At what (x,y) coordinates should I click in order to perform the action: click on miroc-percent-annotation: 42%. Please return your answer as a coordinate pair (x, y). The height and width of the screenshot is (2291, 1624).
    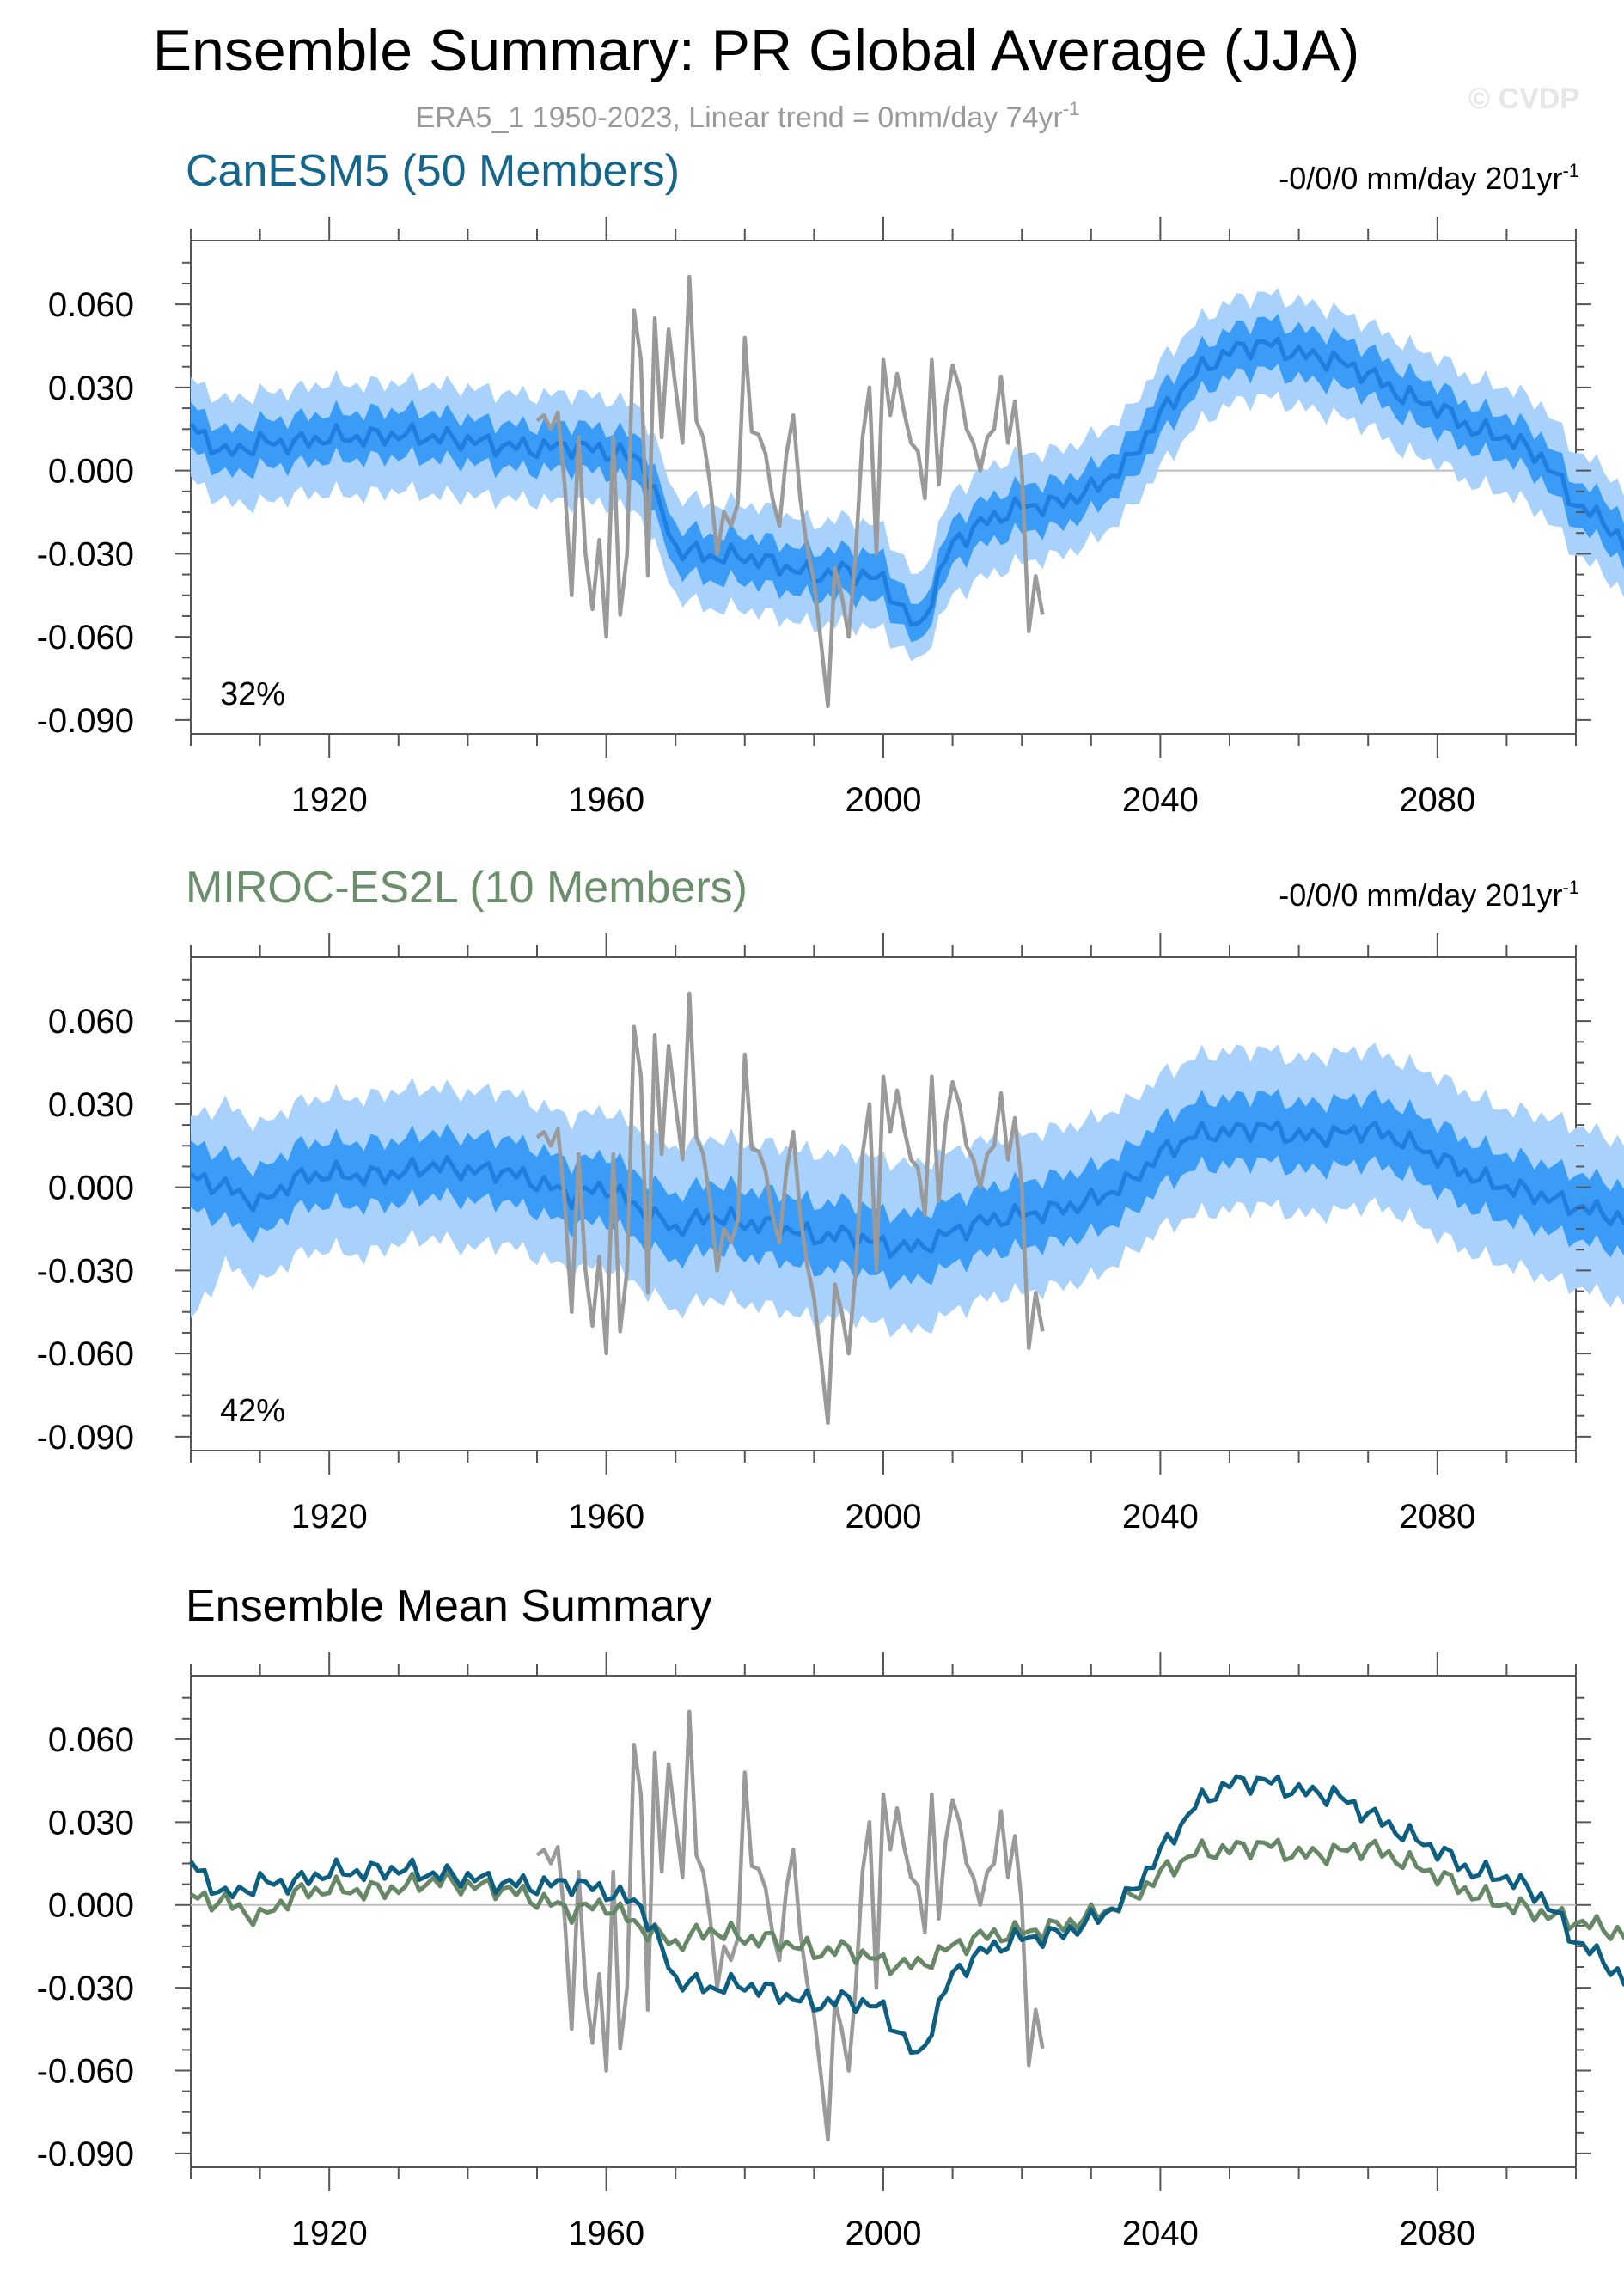
    Looking at the image, I should click on (252, 1411).